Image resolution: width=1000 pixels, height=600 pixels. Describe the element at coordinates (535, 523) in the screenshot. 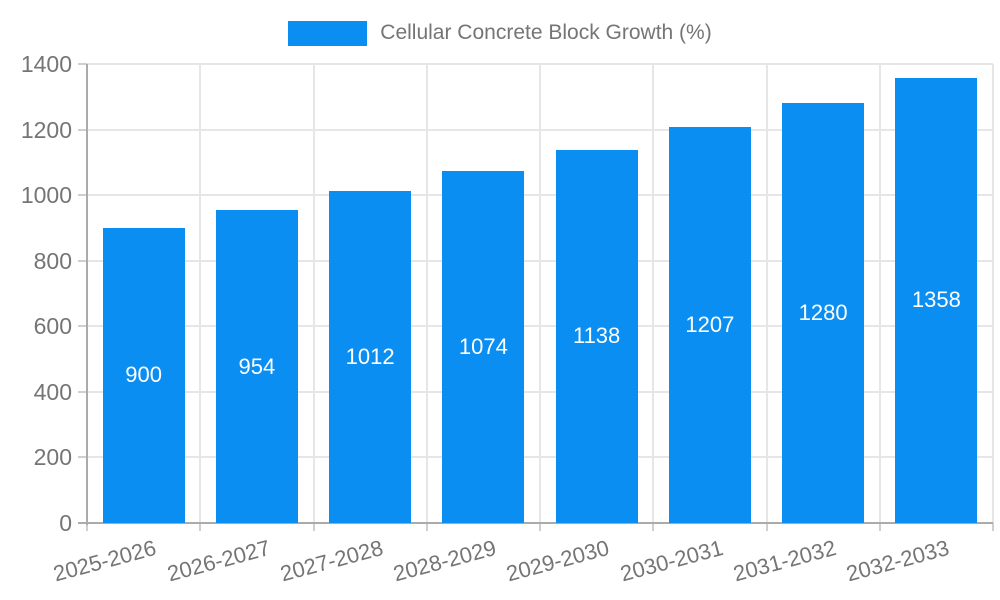

I see `x-axis-line` at that location.